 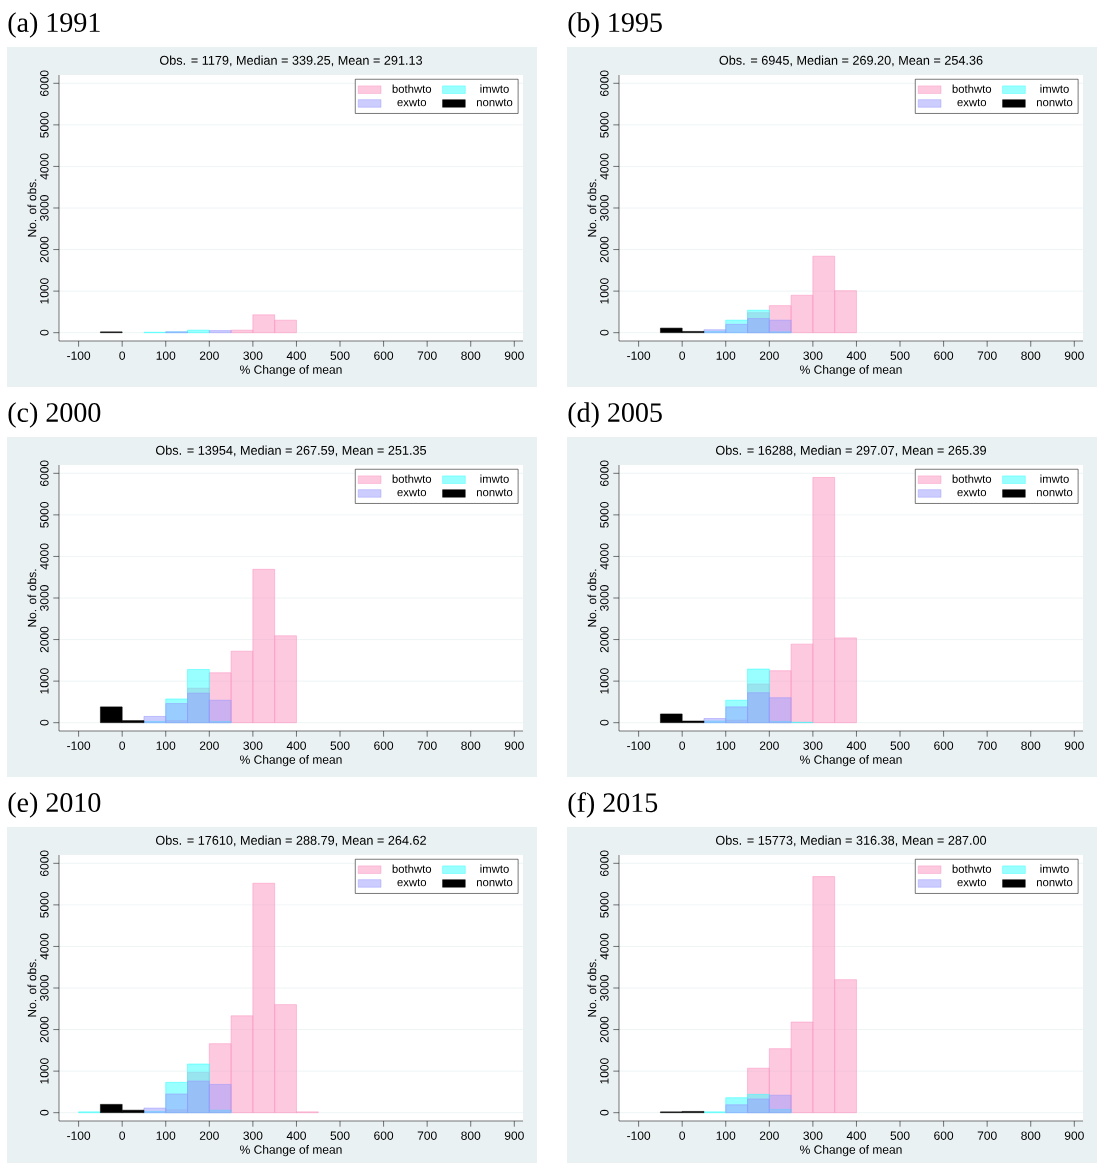 I want to click on chart-subtitle: Obs. = 13954, Median = 267.59, Mean = 251.35, so click(x=291, y=451).